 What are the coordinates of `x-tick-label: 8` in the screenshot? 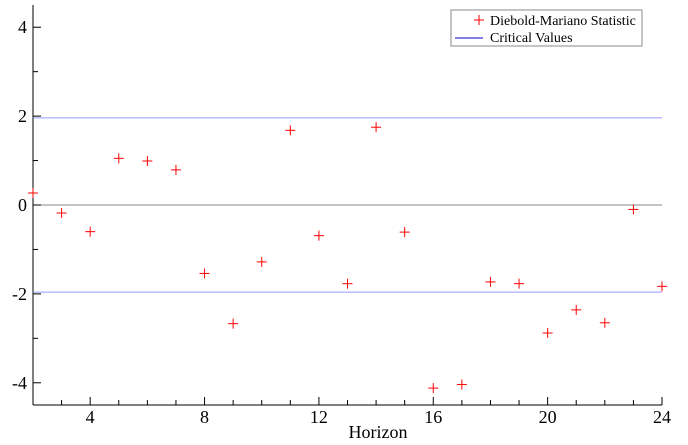 It's located at (204, 417).